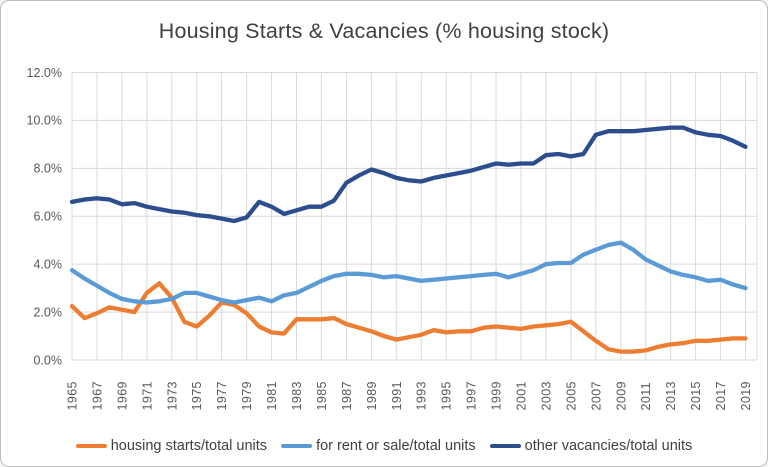  I want to click on x-tick-label: 2017, so click(721, 395).